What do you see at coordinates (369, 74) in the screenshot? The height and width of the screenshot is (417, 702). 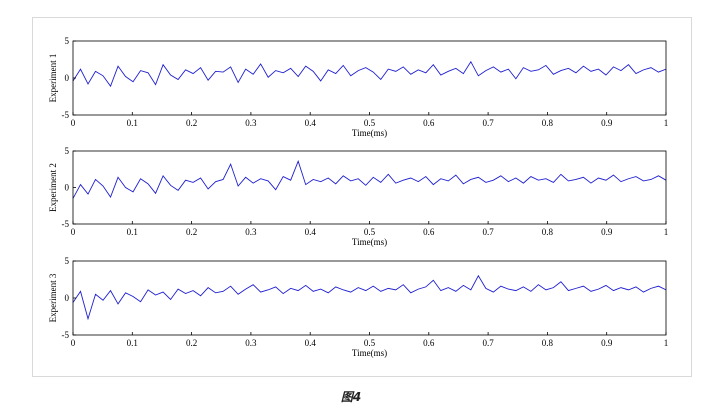 I see `experiment-1-signal-line` at bounding box center [369, 74].